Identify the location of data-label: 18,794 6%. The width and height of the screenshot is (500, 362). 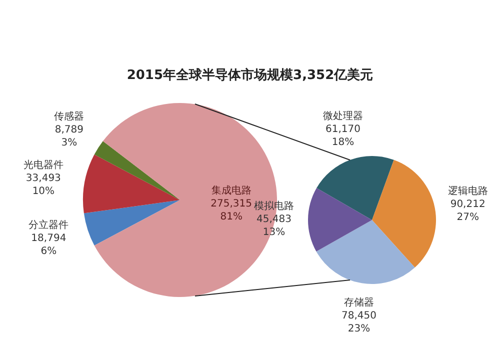
(48, 245).